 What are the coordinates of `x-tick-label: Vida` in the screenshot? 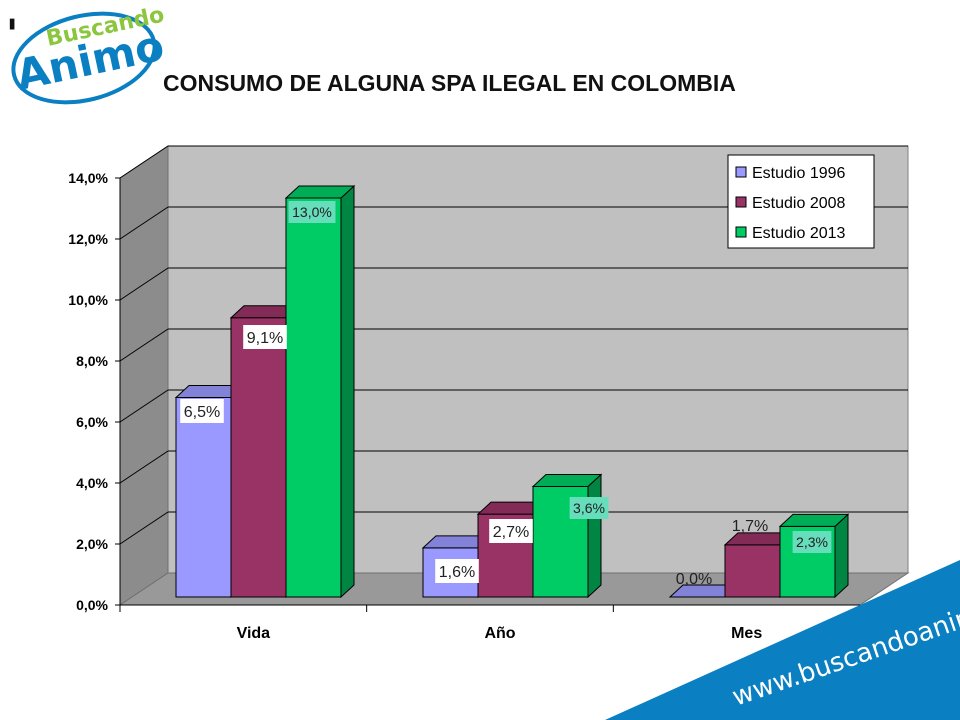 It's located at (254, 633).